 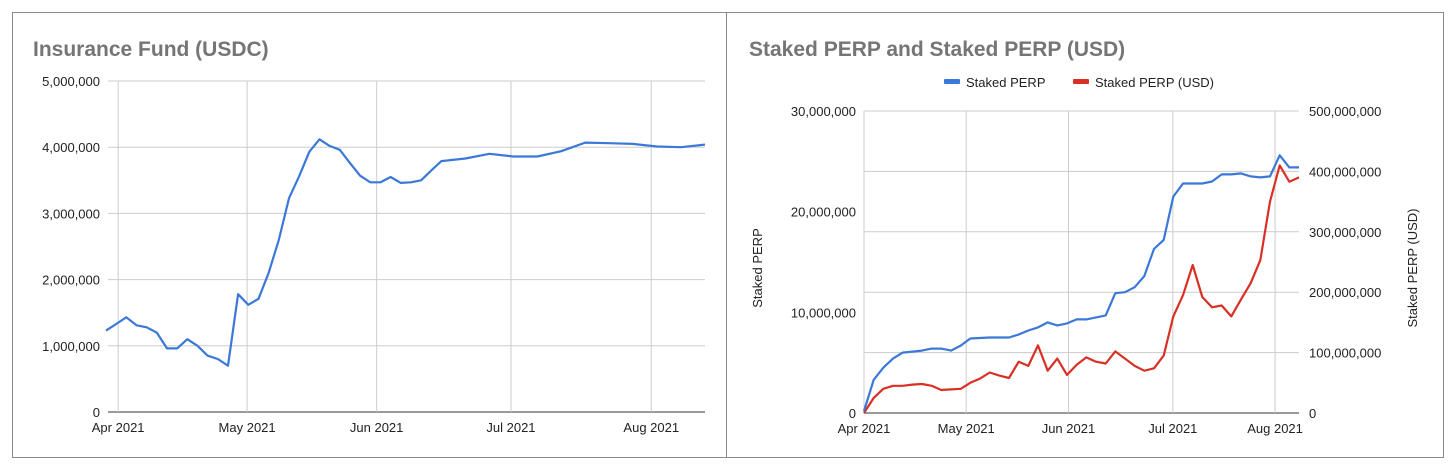 What do you see at coordinates (937, 49) in the screenshot?
I see `chart-title: Staked PERP and Staked PERP (USD)` at bounding box center [937, 49].